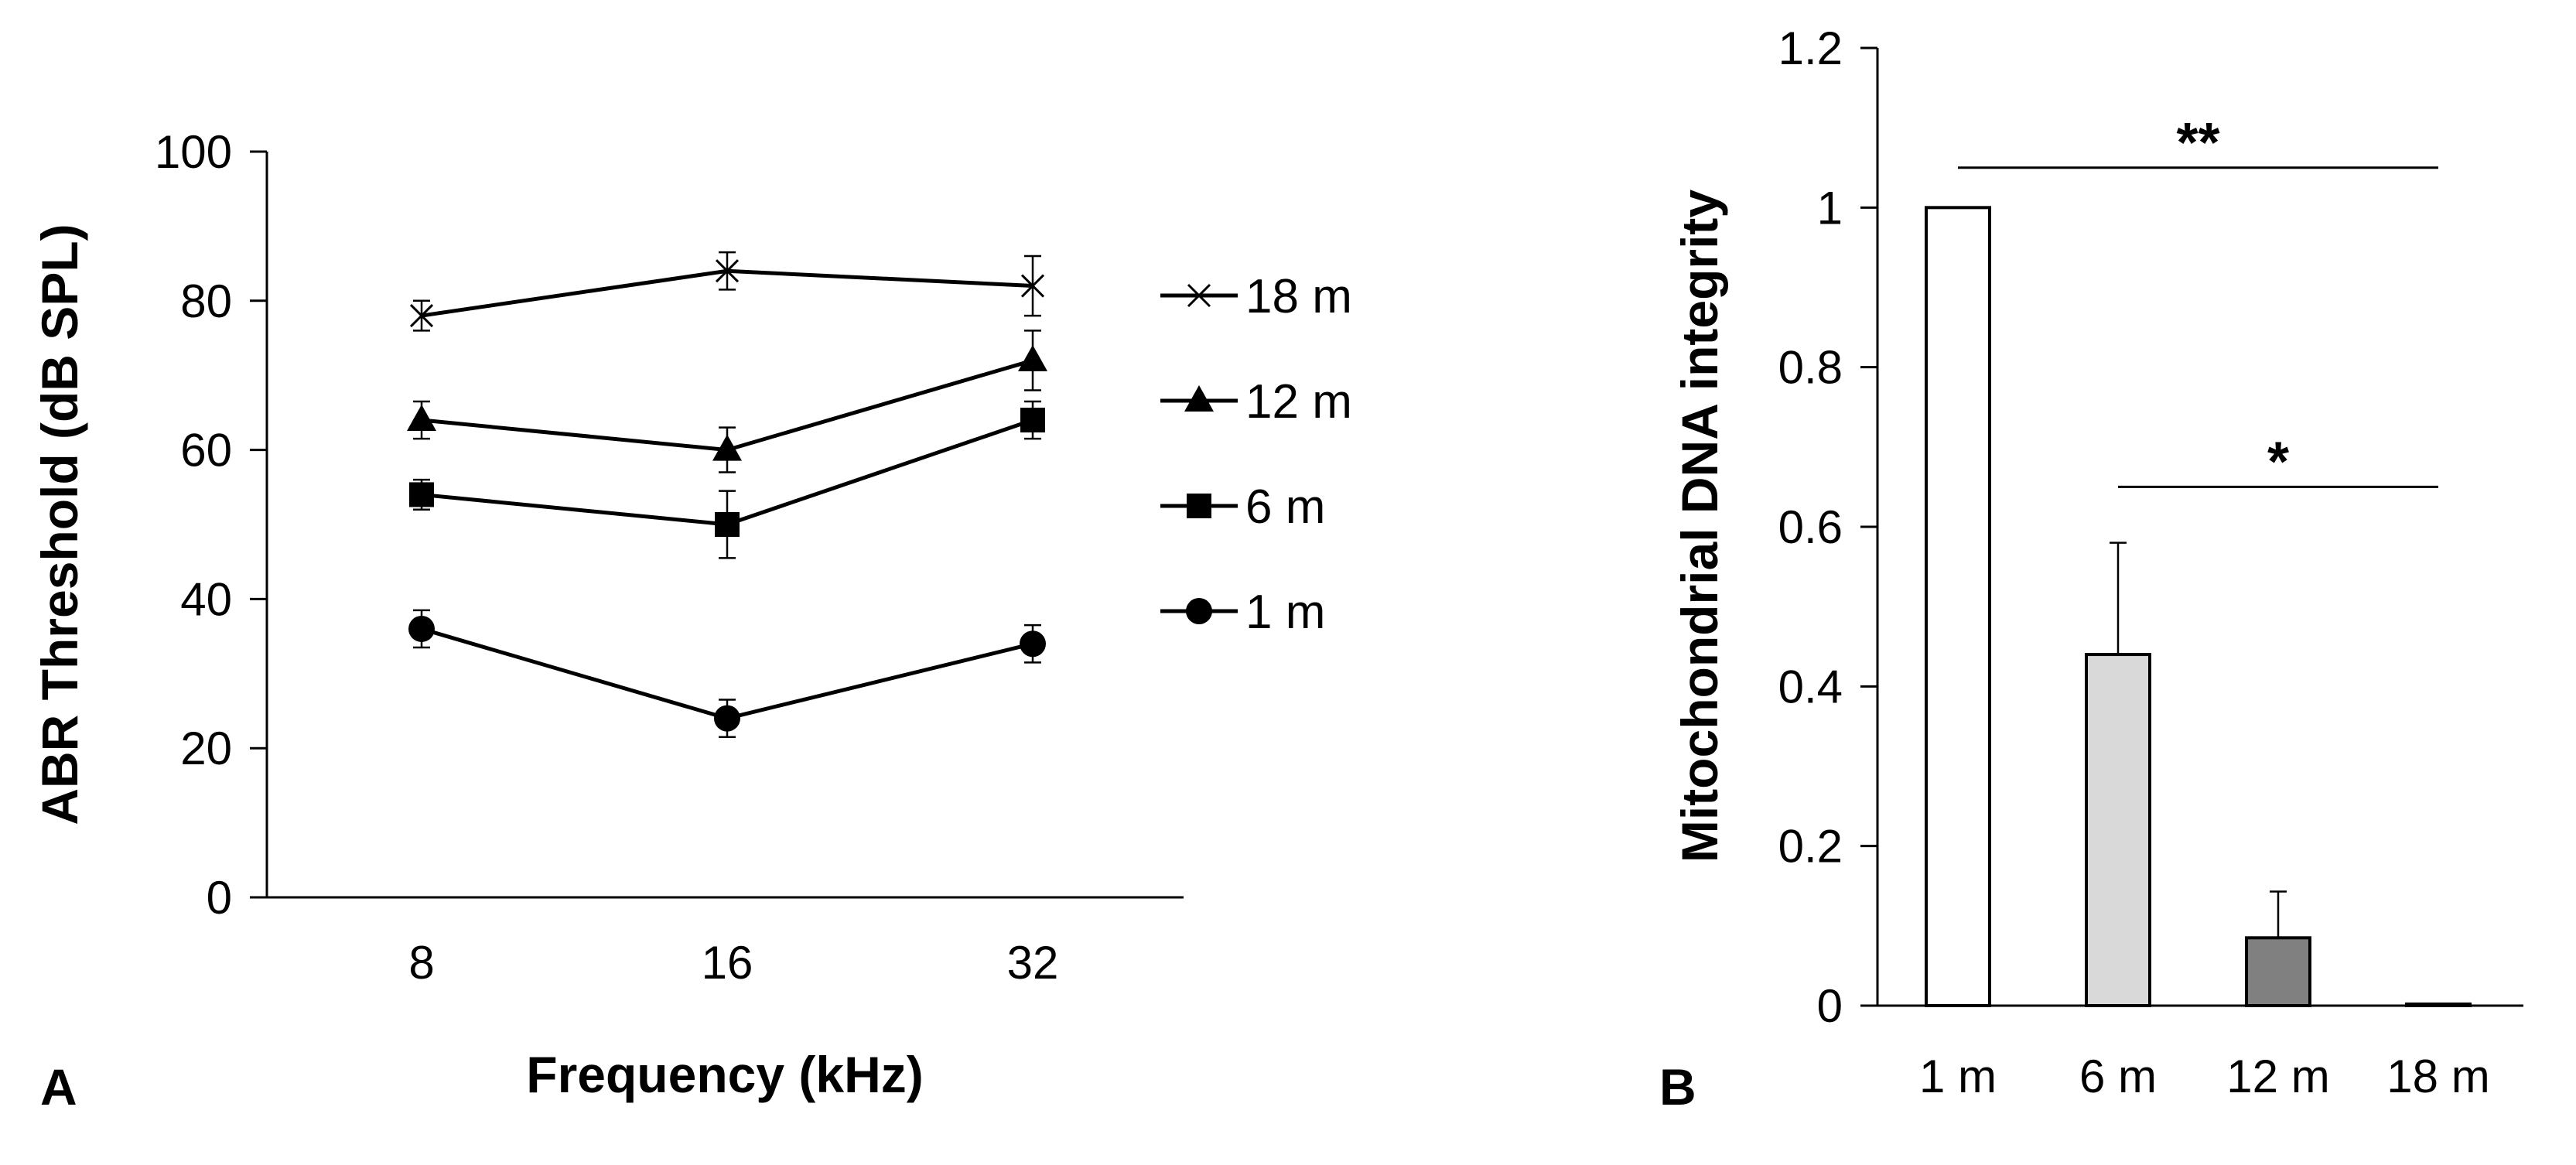 Image resolution: width=2576 pixels, height=1165 pixels. What do you see at coordinates (1810, 686) in the screenshot?
I see `panel-b-y-tick-label: 0.4` at bounding box center [1810, 686].